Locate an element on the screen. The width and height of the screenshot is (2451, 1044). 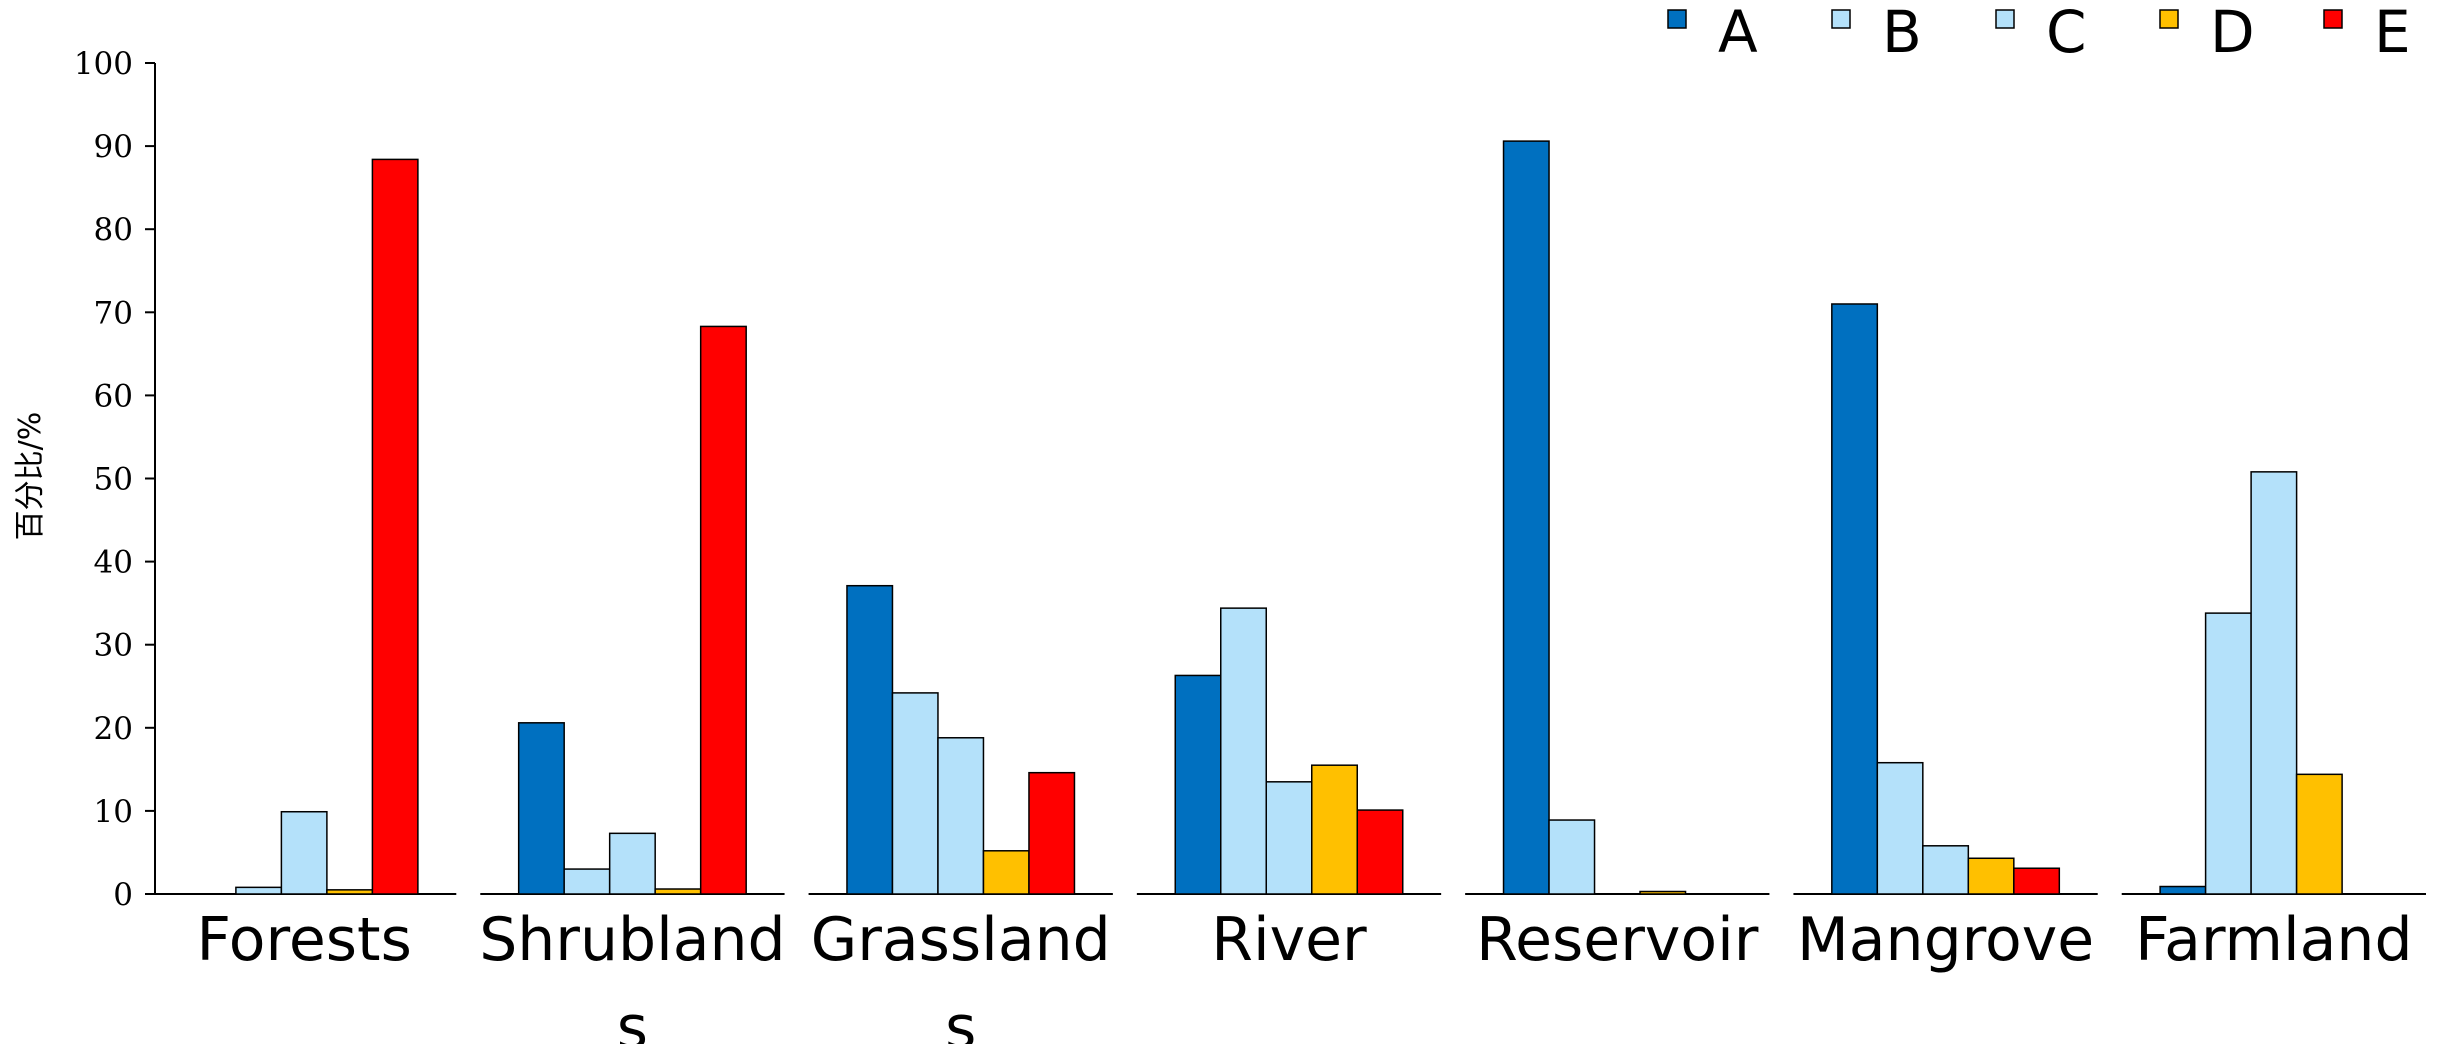
y-axis: 0 10 20 30 40 50 60 70 80 90 100 is located at coordinates (115, 479).